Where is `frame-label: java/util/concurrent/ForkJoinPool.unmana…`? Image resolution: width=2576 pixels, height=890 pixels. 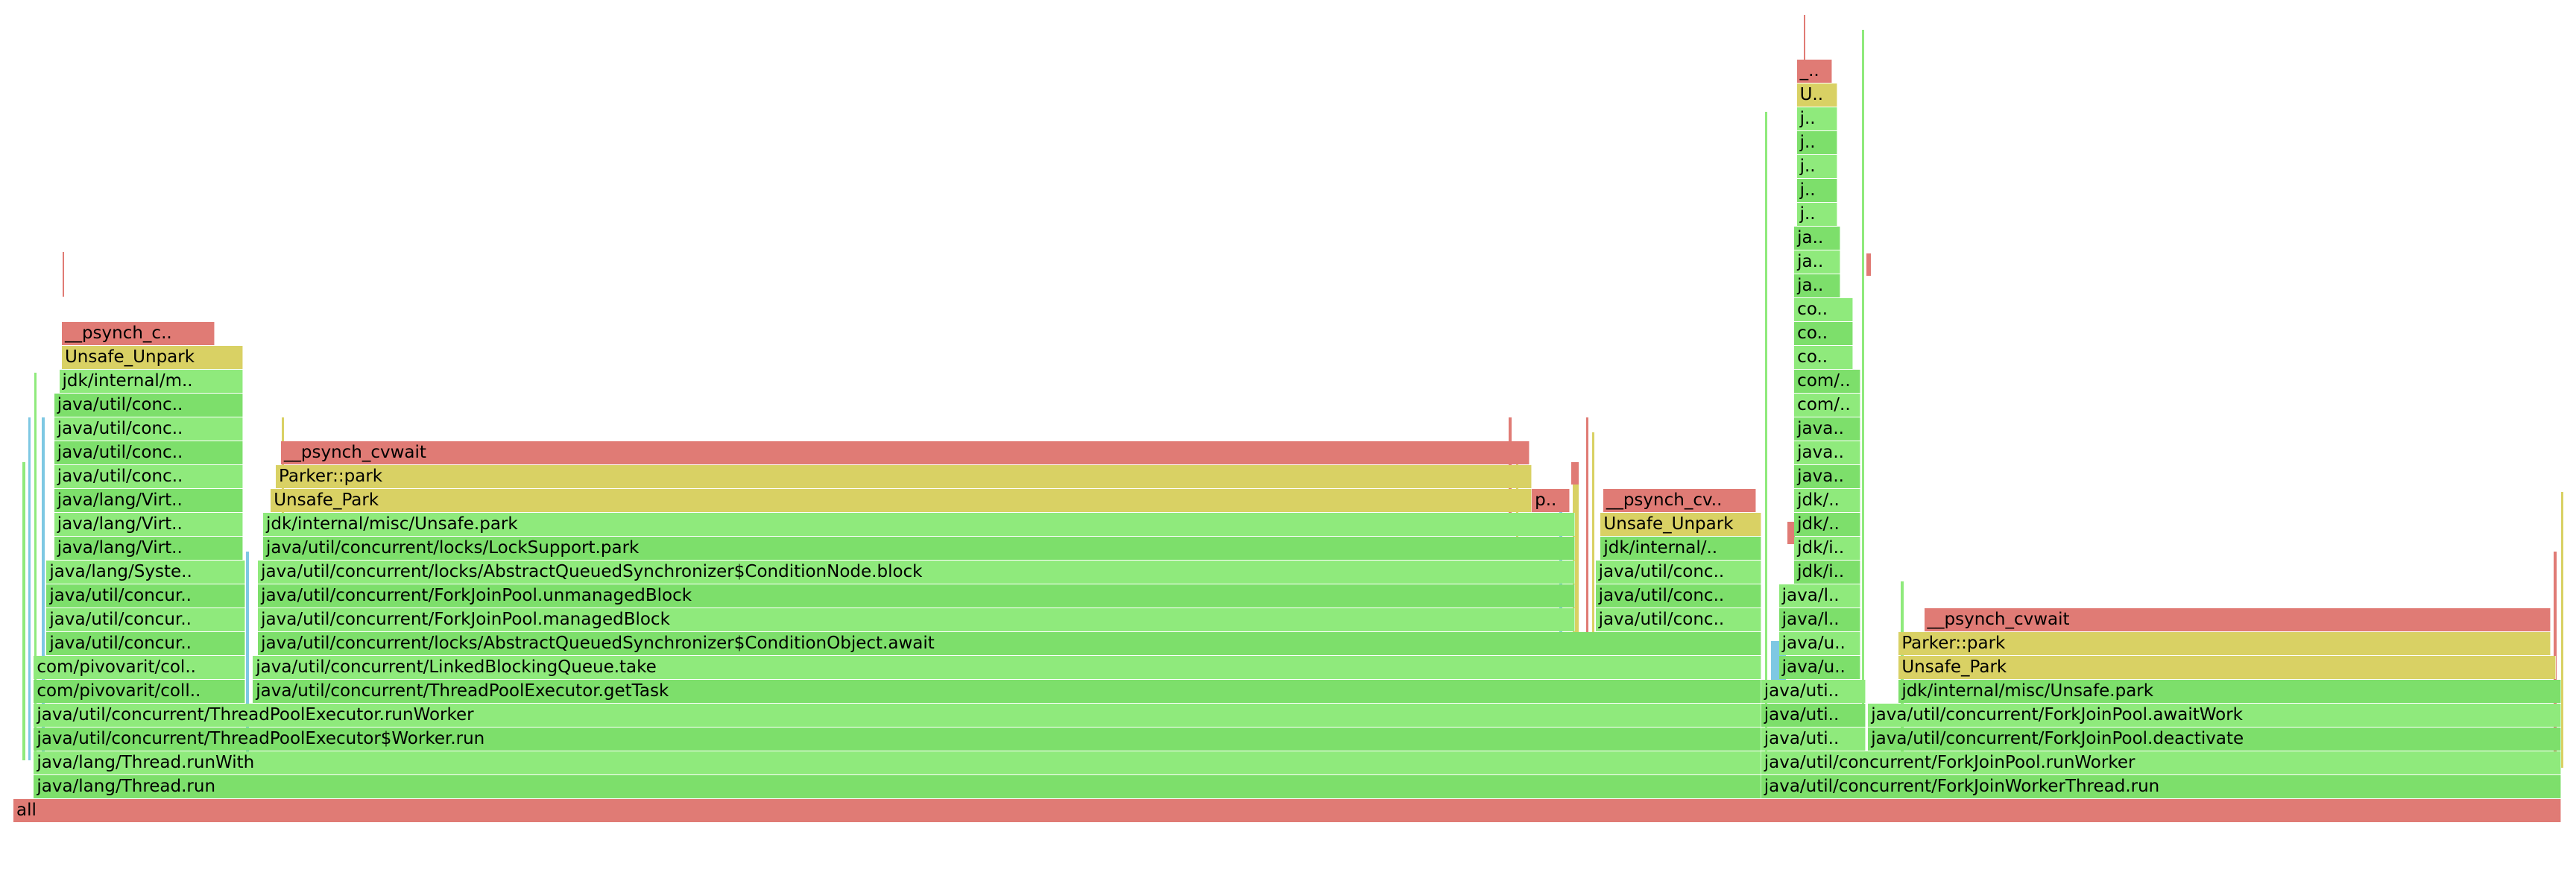
frame-label: java/util/concurrent/ForkJoinPool.unmana… is located at coordinates (477, 595).